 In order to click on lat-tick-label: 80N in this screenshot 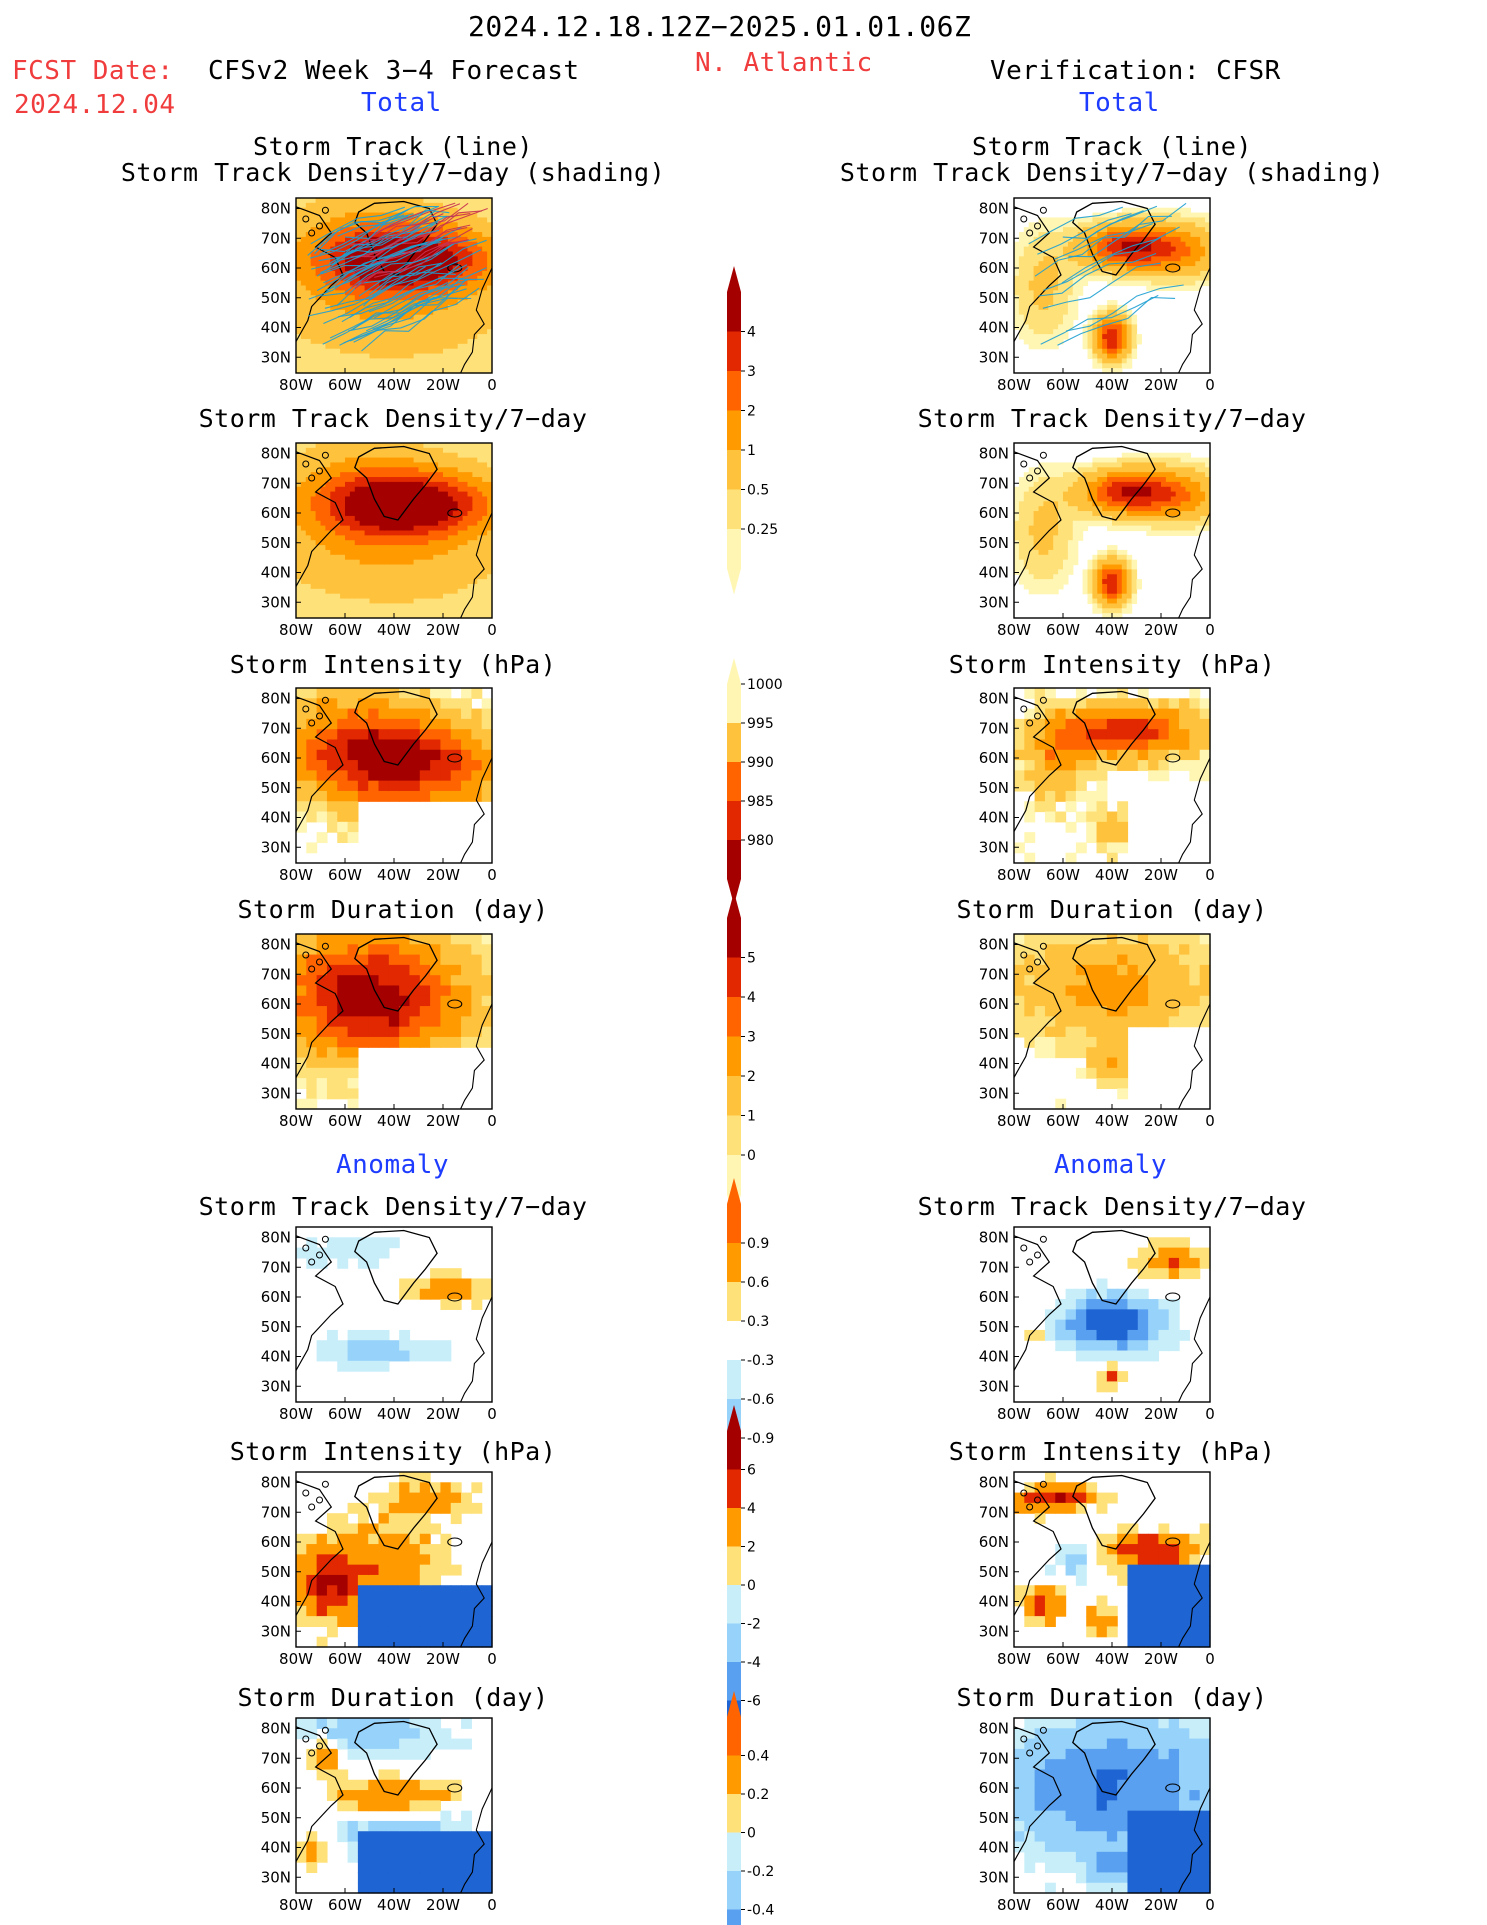, I will do `click(994, 454)`.